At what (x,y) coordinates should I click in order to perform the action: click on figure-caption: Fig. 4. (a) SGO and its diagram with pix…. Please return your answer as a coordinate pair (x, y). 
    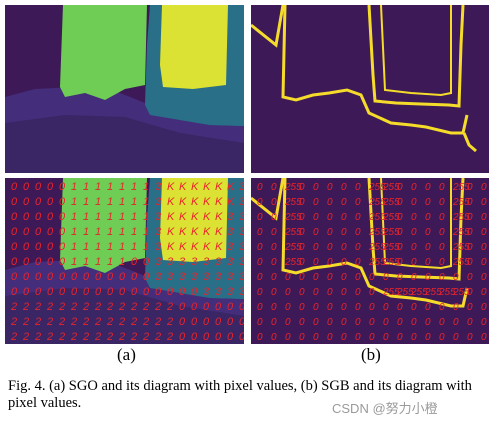
    Looking at the image, I should click on (240, 394).